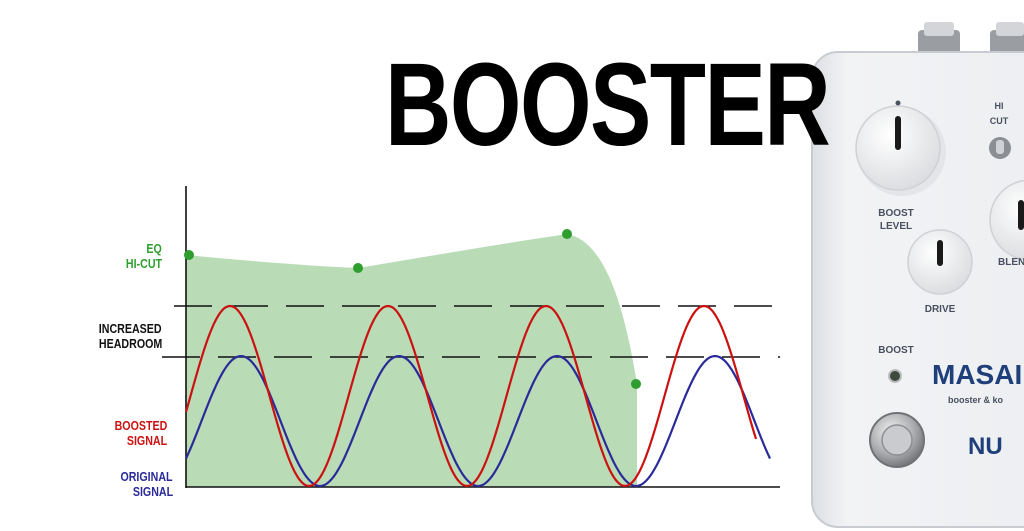 The image size is (1024, 531). What do you see at coordinates (896, 226) in the screenshot?
I see `boost-level-label-line2: LEVEL` at bounding box center [896, 226].